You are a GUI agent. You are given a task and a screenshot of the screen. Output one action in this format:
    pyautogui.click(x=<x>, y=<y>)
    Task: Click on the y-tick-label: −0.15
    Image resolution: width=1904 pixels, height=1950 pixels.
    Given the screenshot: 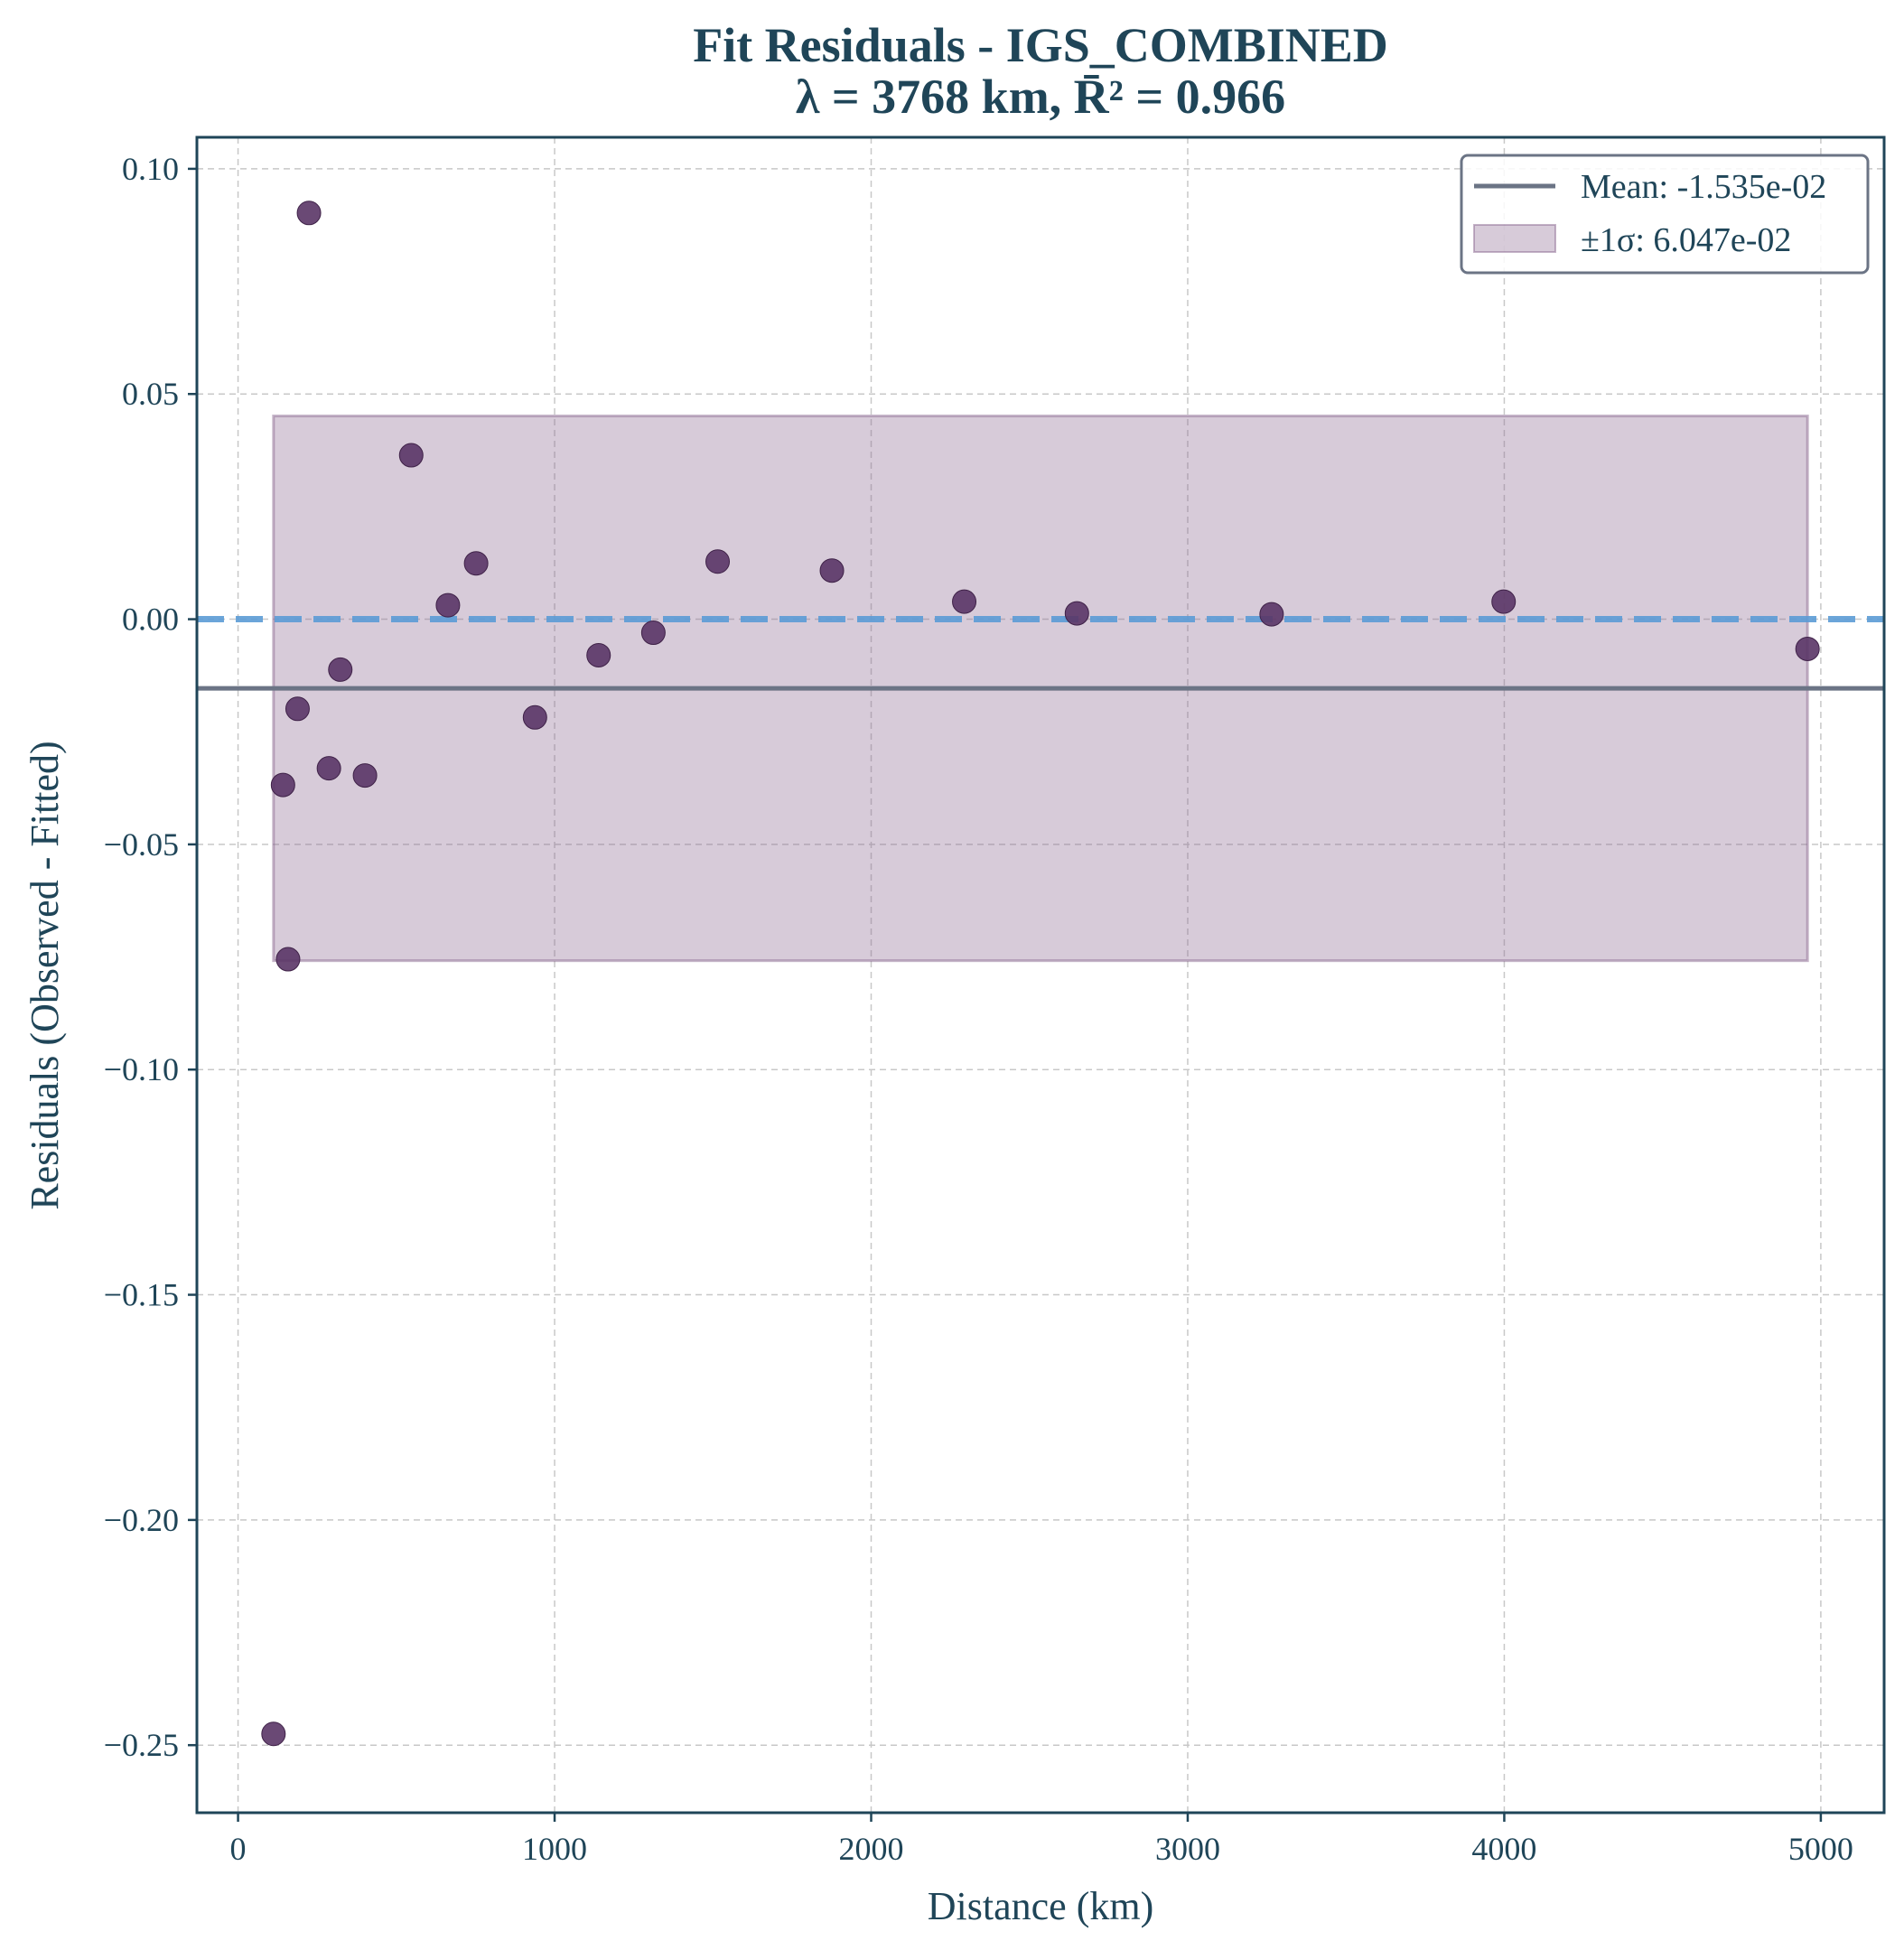 What is the action you would take?
    pyautogui.click(x=142, y=1295)
    